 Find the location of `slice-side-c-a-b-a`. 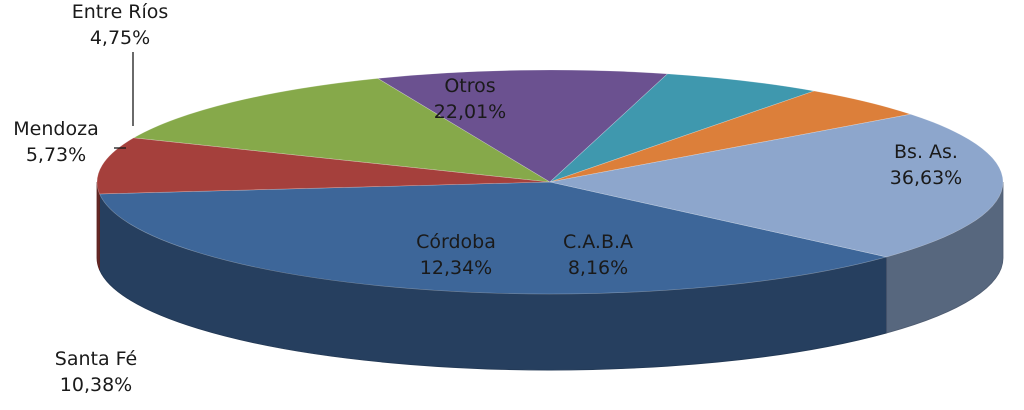

slice-side-c-a-b-a is located at coordinates (98, 226).